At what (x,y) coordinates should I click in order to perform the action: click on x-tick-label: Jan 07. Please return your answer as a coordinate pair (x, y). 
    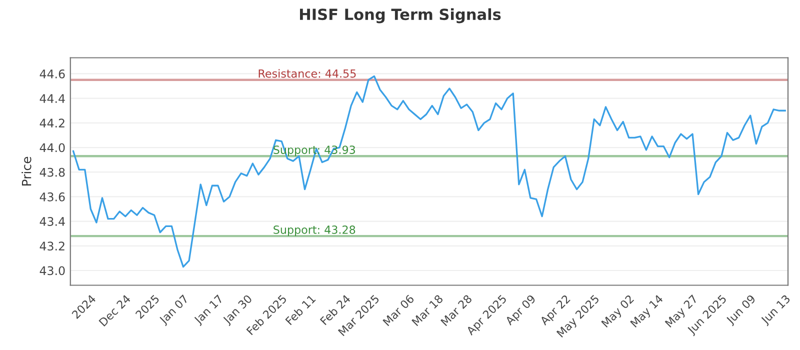
    Looking at the image, I should click on (174, 310).